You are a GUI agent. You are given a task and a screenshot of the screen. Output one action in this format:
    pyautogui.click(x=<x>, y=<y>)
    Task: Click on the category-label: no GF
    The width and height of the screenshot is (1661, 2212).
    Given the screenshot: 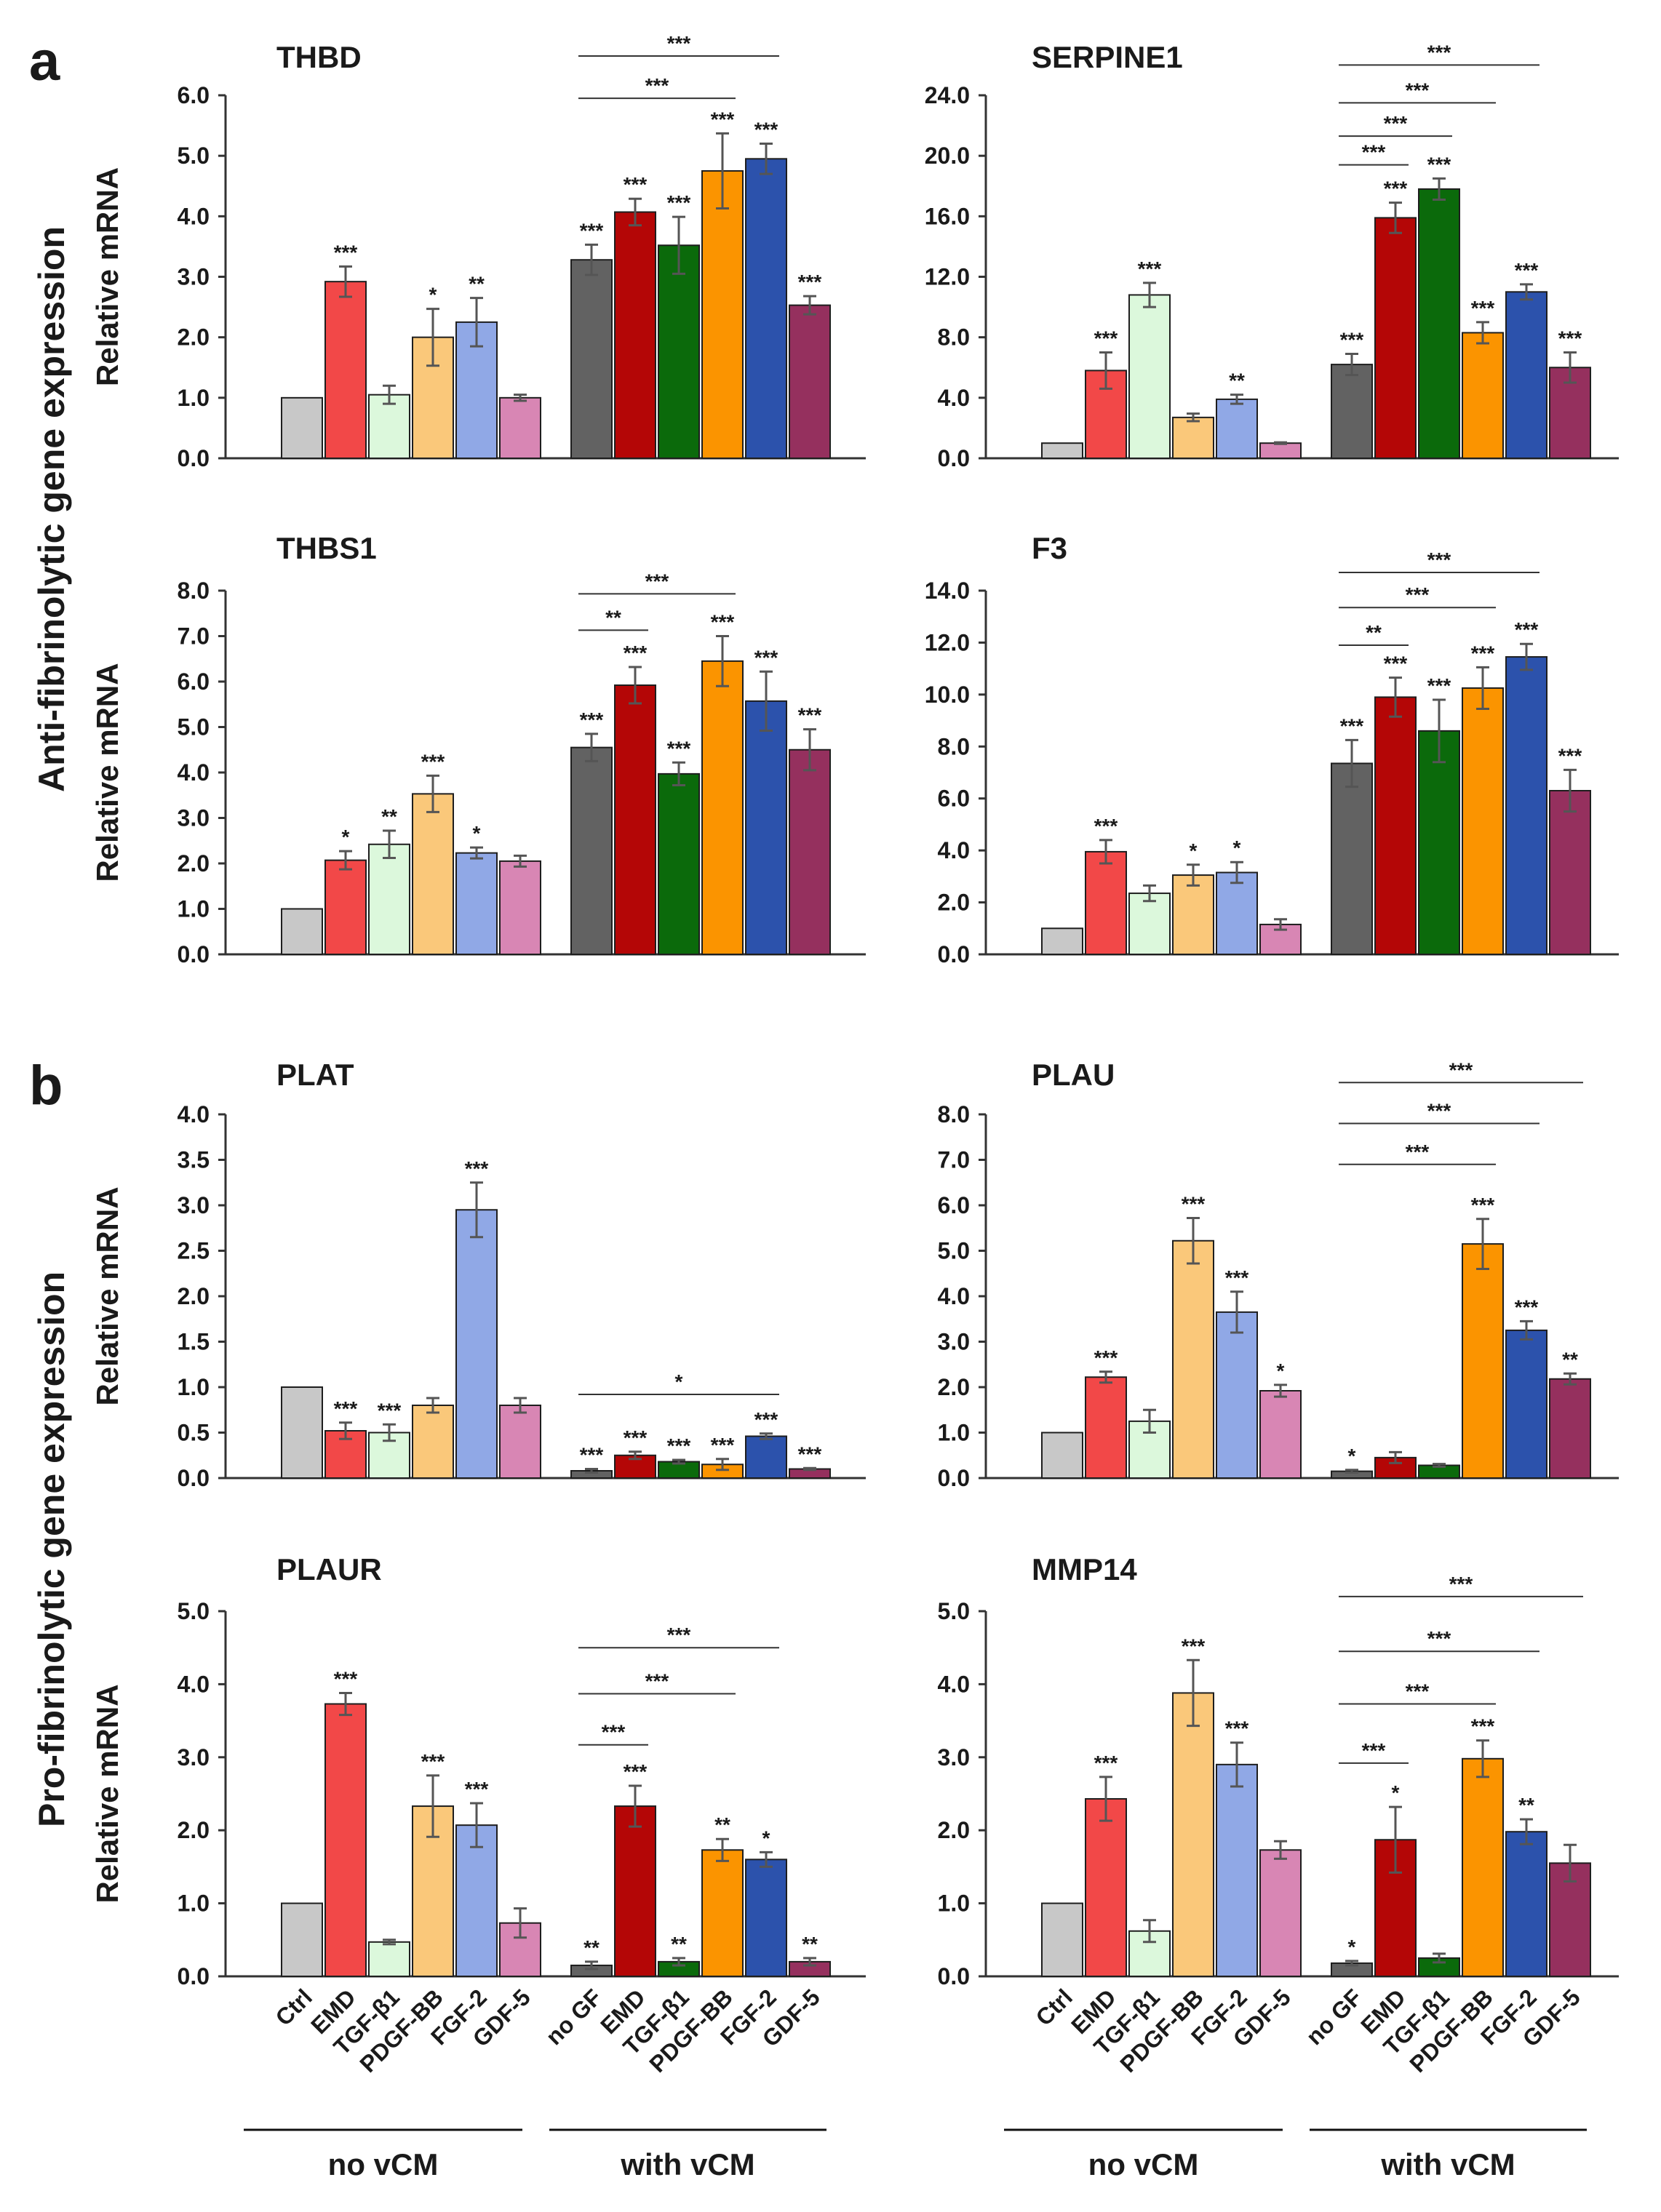 What is the action you would take?
    pyautogui.click(x=574, y=2017)
    